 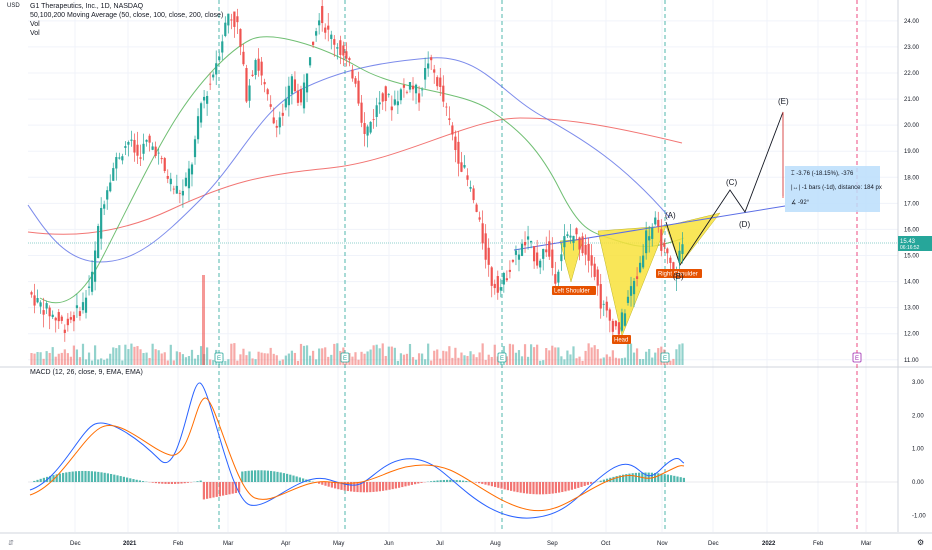 What do you see at coordinates (11, 543) in the screenshot?
I see `scroll-arrow-icon: ⇵` at bounding box center [11, 543].